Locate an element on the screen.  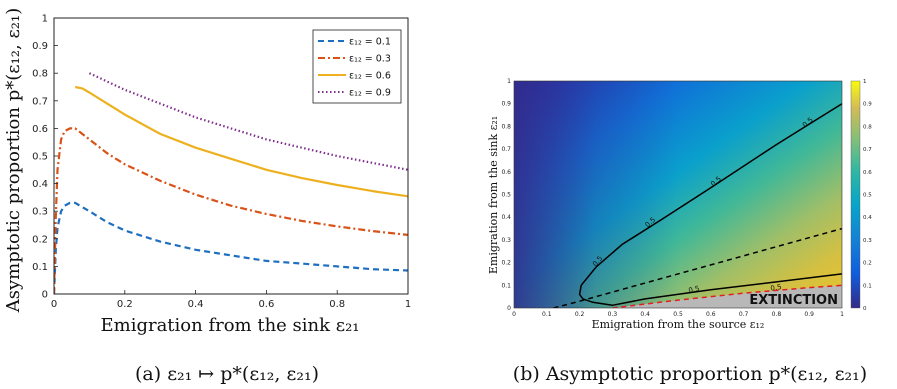
y-tick-label: 0.1 is located at coordinates (40, 267).